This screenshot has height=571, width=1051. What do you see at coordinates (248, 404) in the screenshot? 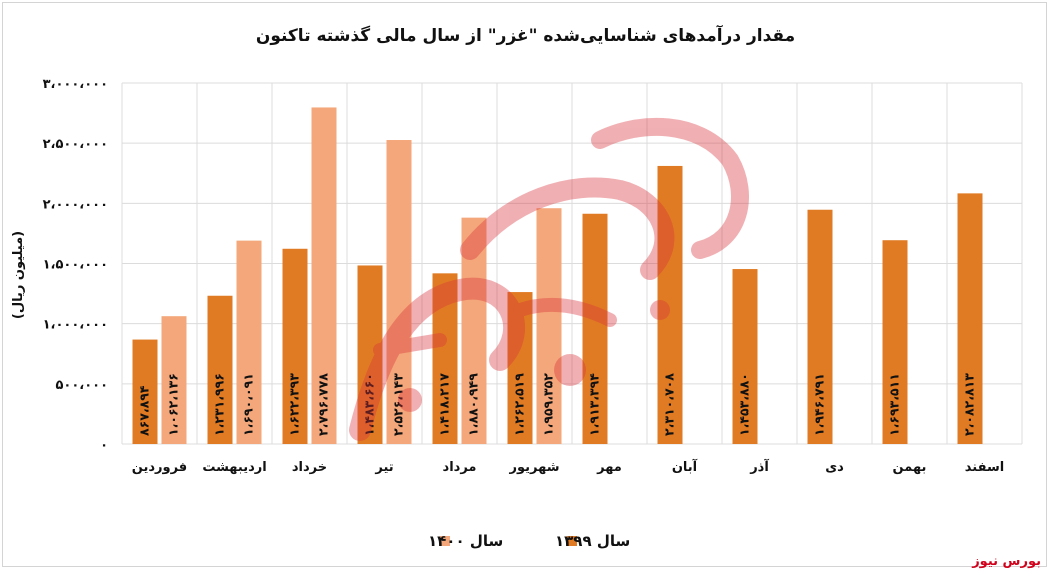
I see `data-label: ۱،۶۹۰،۰۹۱` at bounding box center [248, 404].